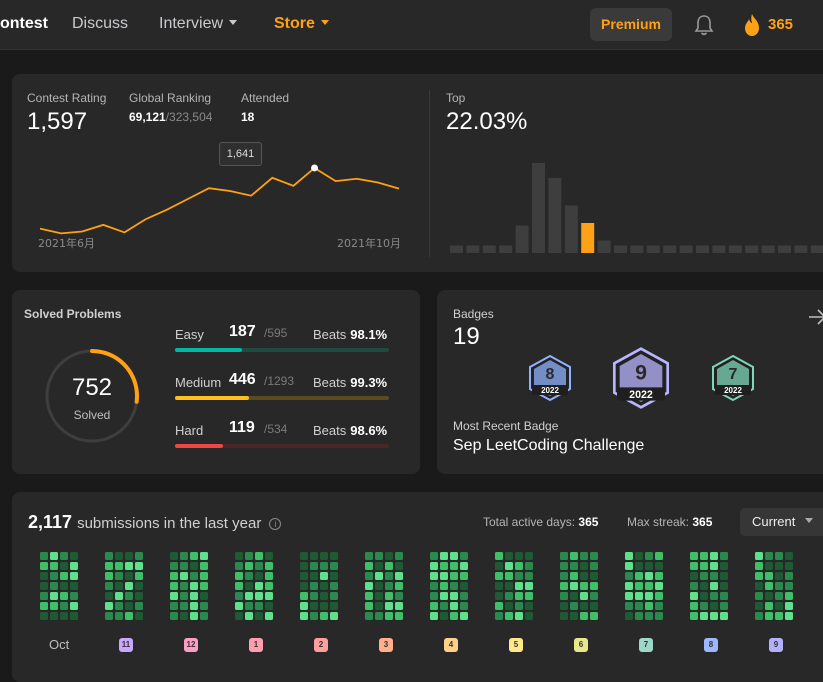  What do you see at coordinates (631, 24) in the screenshot?
I see `premium-button: Premium` at bounding box center [631, 24].